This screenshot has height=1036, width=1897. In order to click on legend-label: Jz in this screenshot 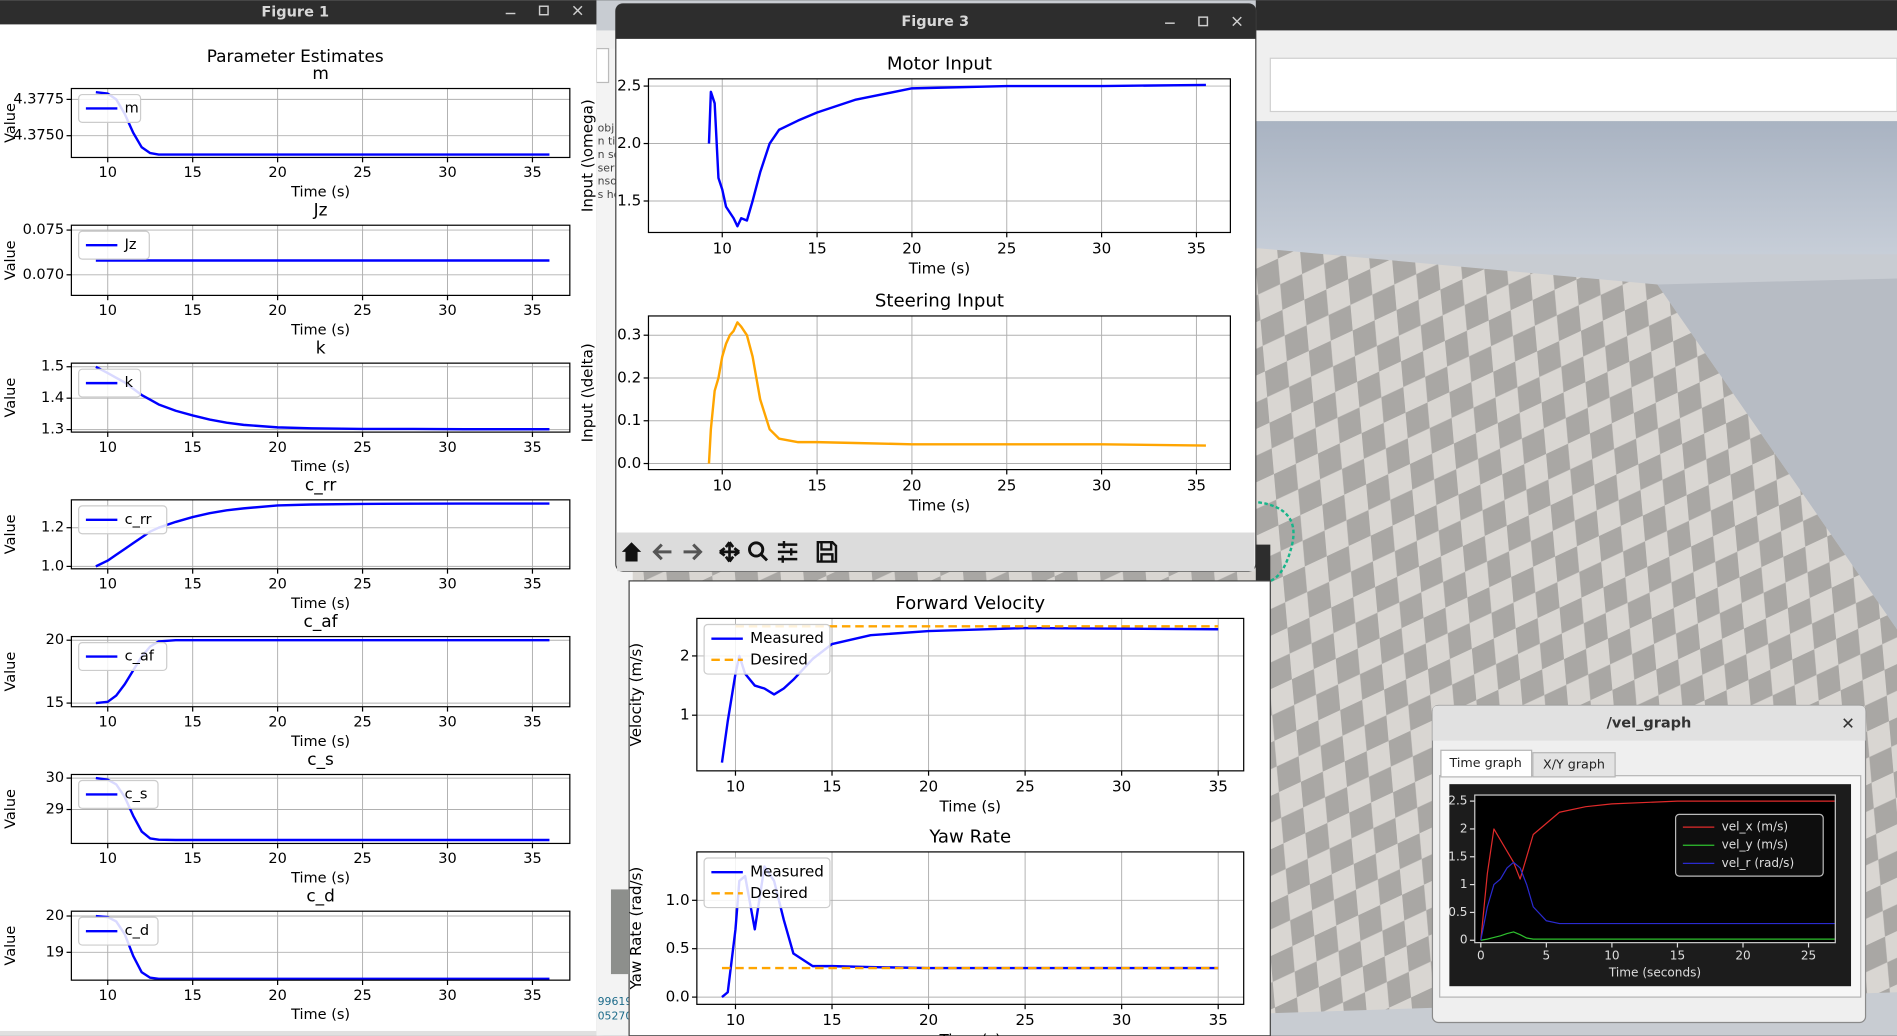, I will do `click(130, 245)`.